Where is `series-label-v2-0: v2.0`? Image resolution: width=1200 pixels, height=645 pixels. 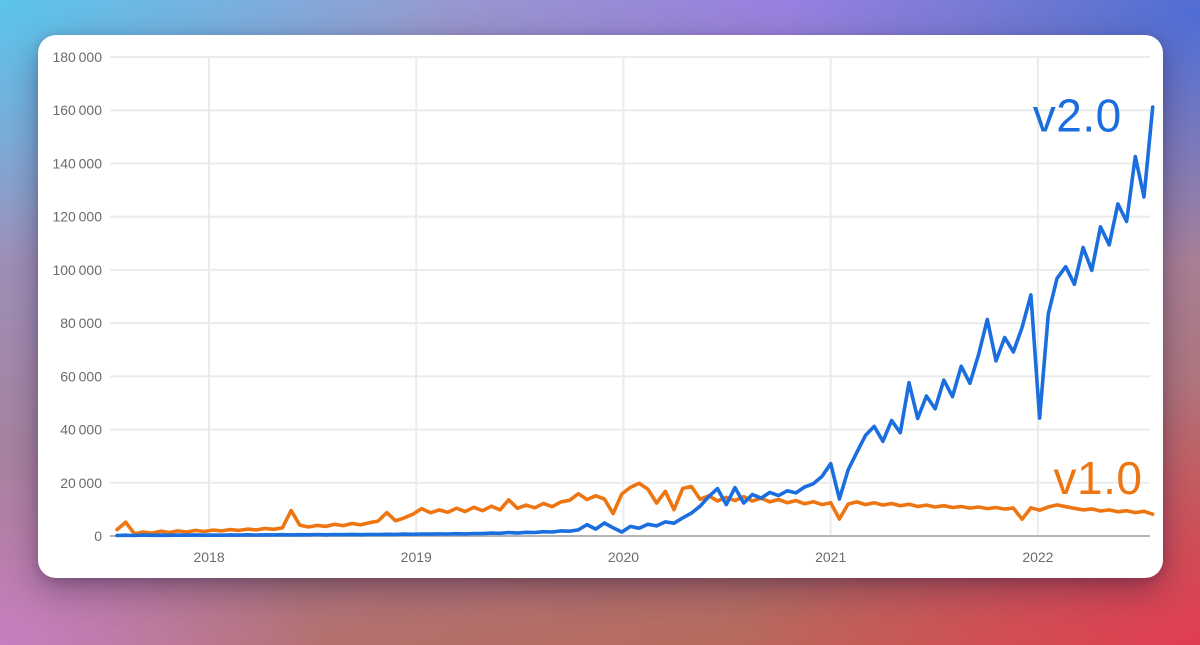 series-label-v2-0: v2.0 is located at coordinates (1077, 116).